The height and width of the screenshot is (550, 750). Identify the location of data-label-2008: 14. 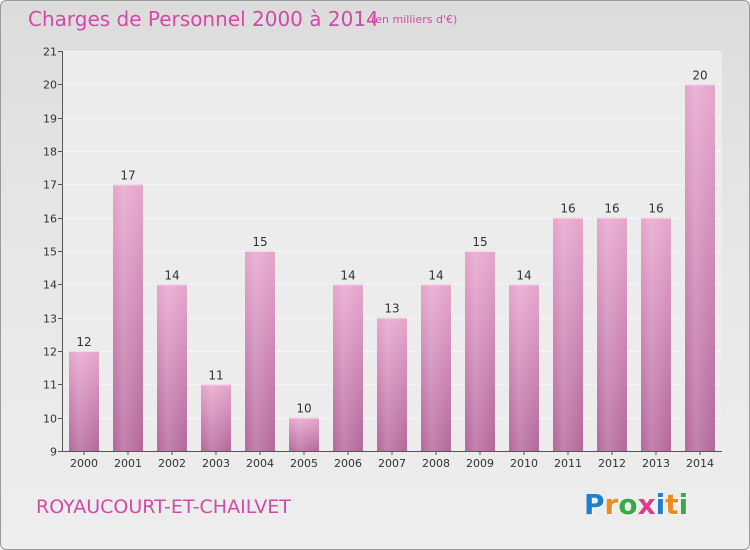
(435, 275).